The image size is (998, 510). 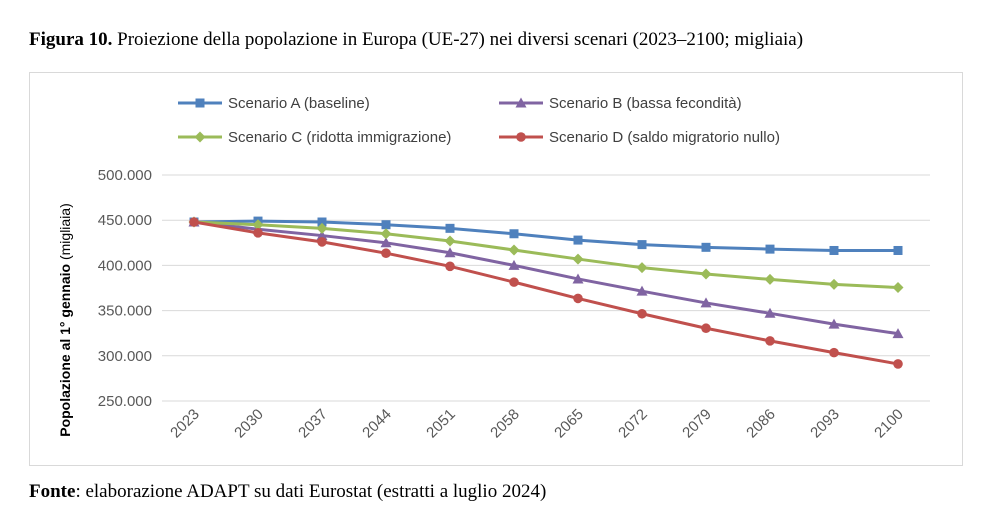 I want to click on x-tick-label: 2100, so click(x=889, y=424).